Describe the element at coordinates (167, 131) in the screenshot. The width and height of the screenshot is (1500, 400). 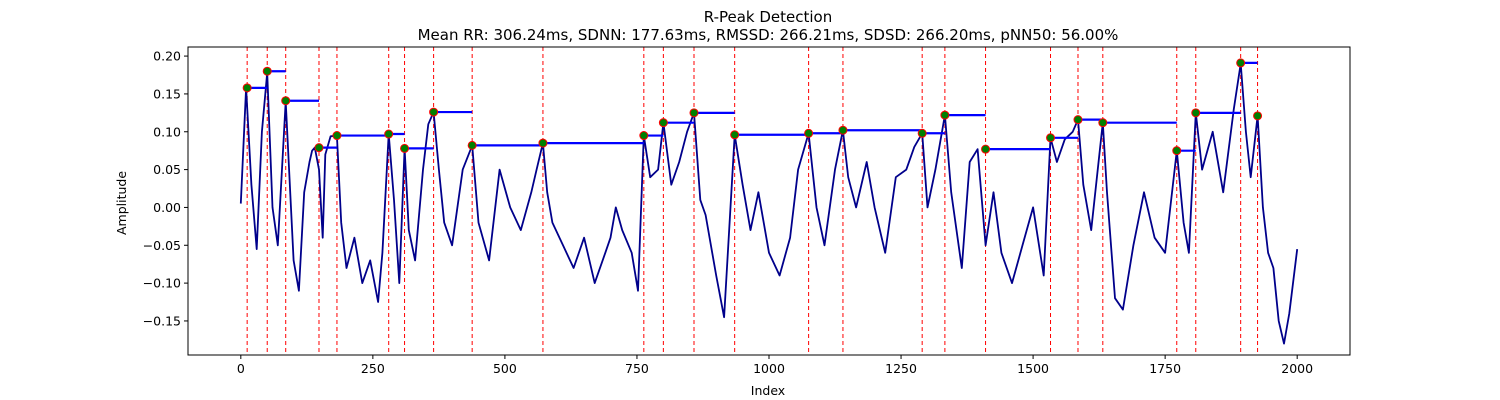
I see `y-tick-label: 0.10` at that location.